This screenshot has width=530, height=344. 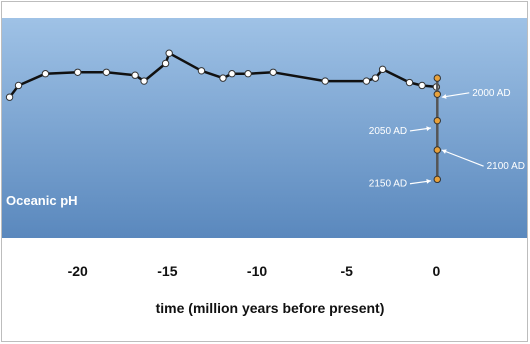 I want to click on annotation-label: 2000 AD, so click(x=491, y=93).